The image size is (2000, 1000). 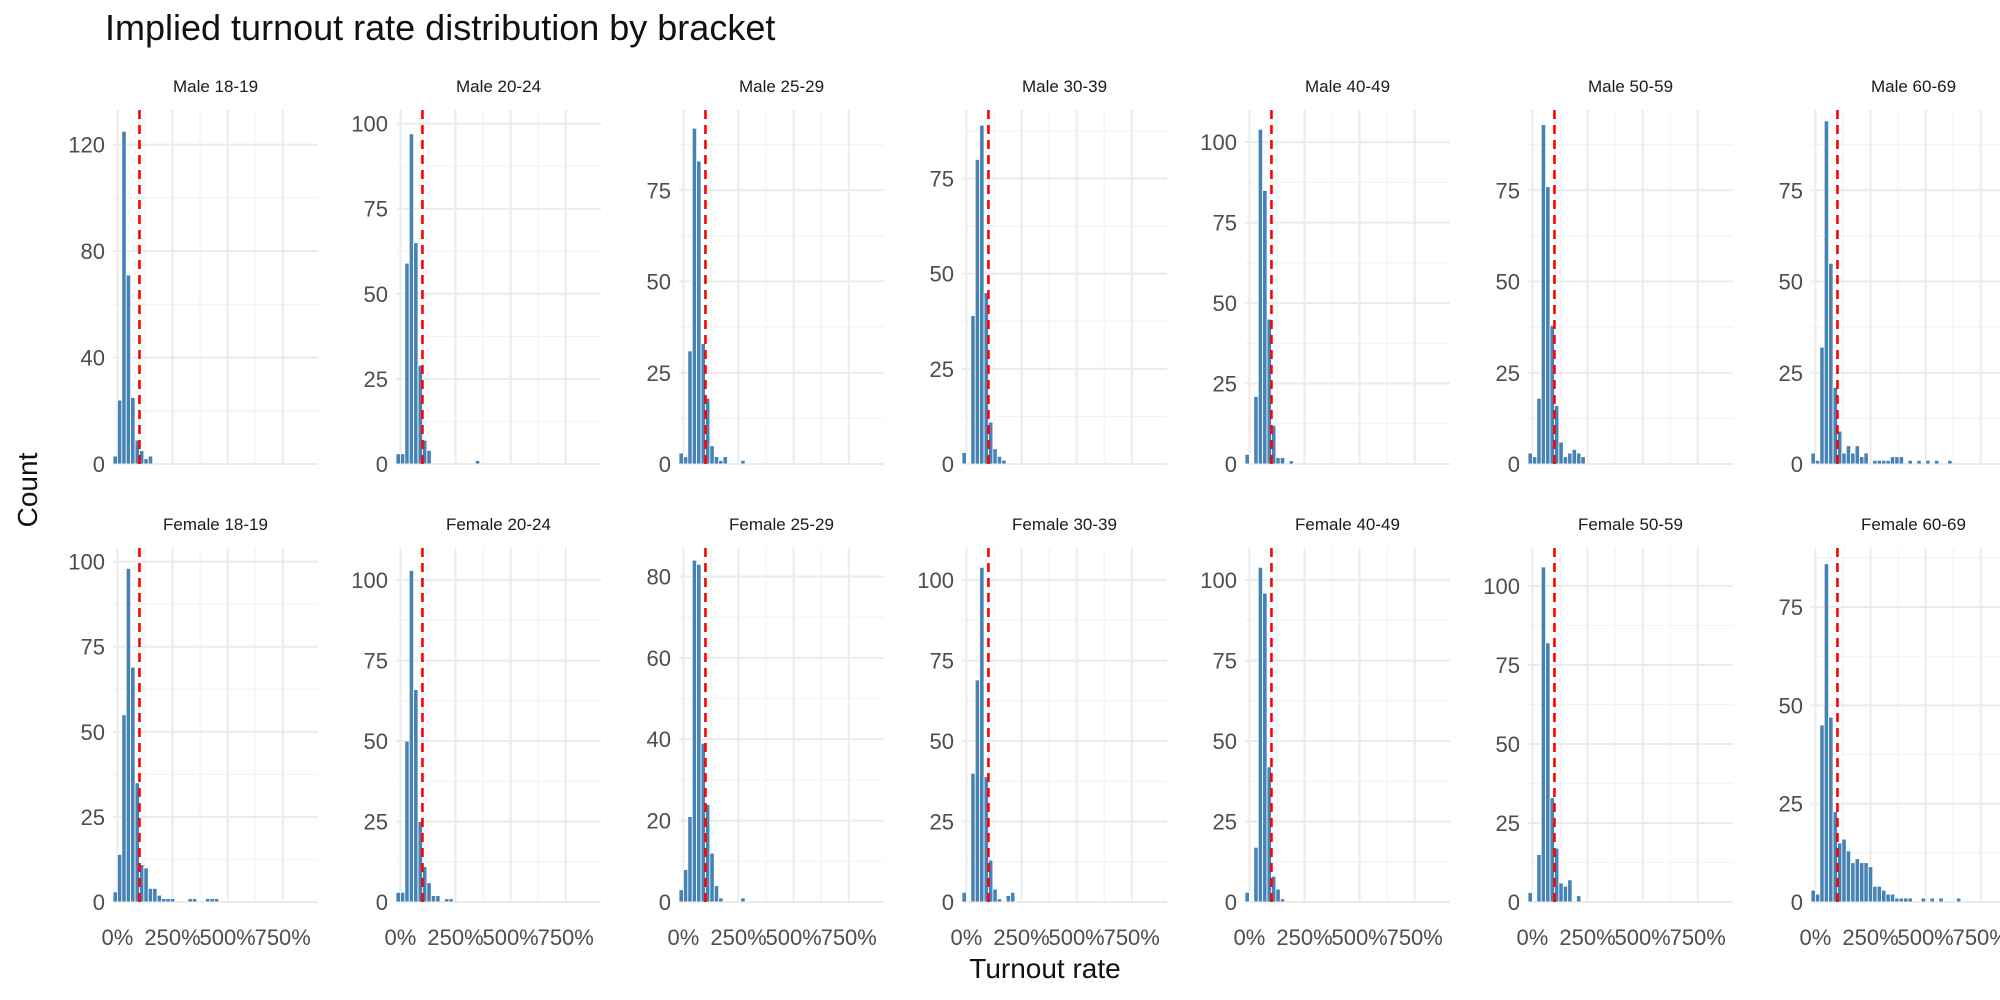 I want to click on y-tick-label: 20, so click(x=659, y=821).